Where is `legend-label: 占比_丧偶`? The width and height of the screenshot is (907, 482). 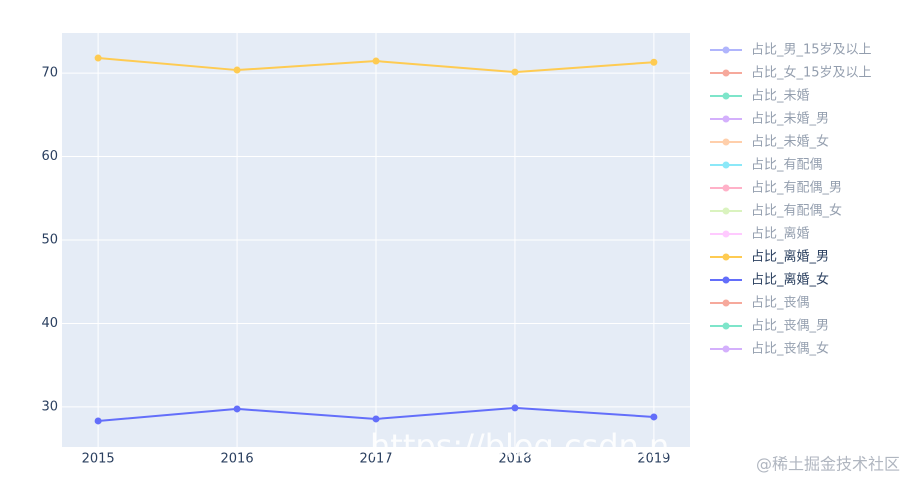
legend-label: 占比_丧偶 is located at coordinates (780, 303).